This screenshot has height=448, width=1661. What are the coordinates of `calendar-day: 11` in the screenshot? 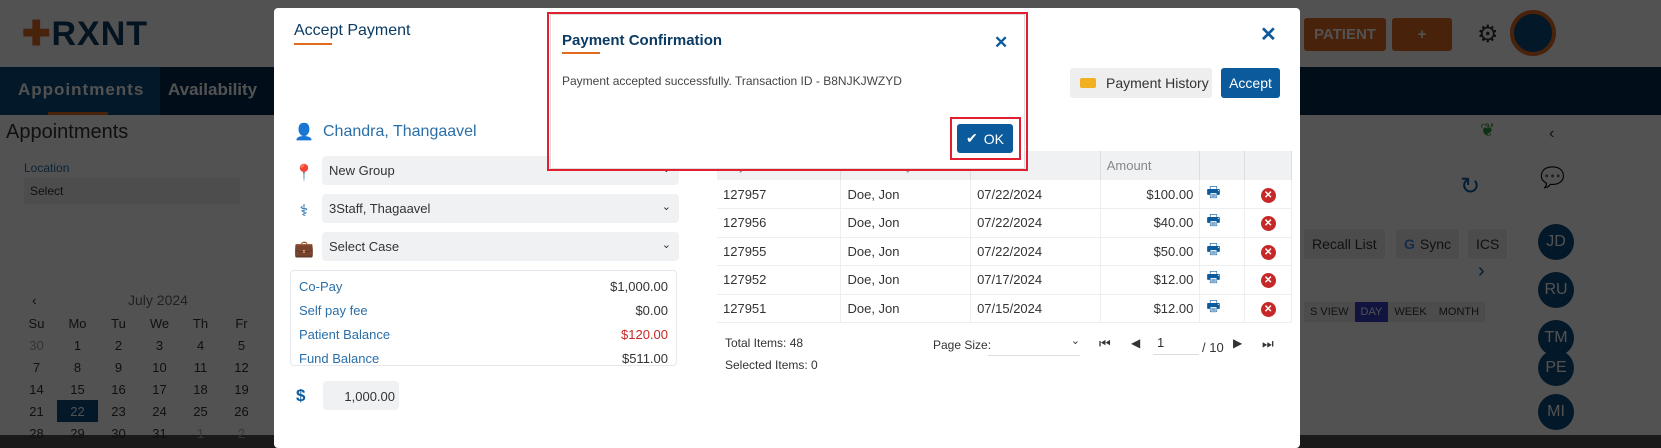 It's located at (200, 367).